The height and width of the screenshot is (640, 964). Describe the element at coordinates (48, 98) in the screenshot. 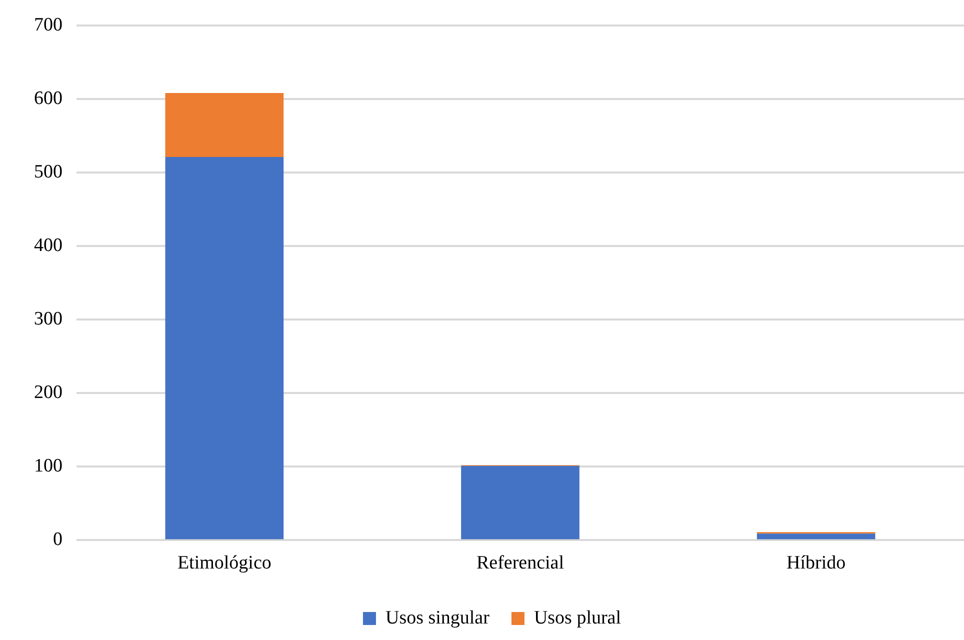

I see `y-tick-label: 600` at that location.